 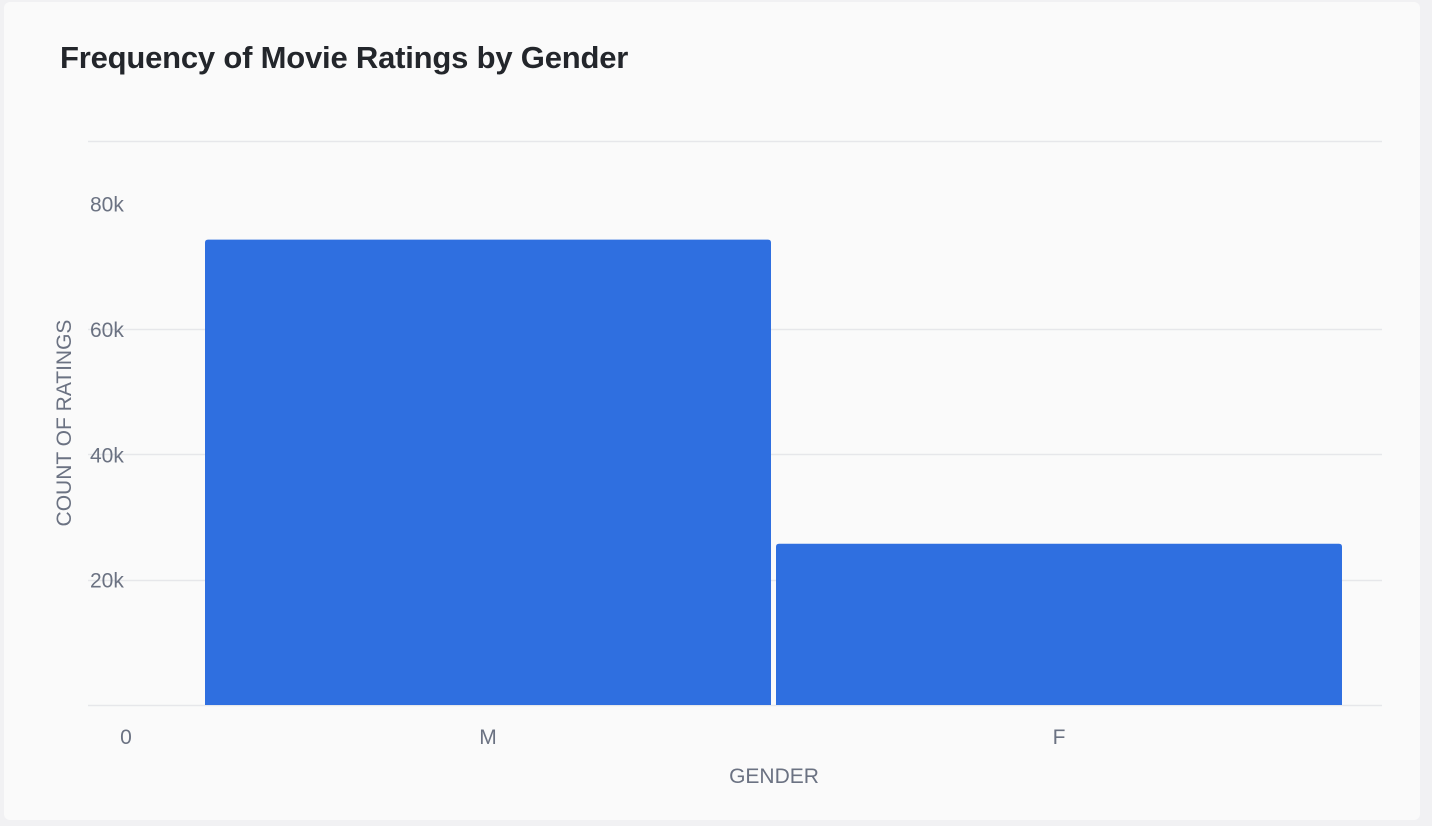 What do you see at coordinates (107, 455) in the screenshot?
I see `y-tick-label: 40k` at bounding box center [107, 455].